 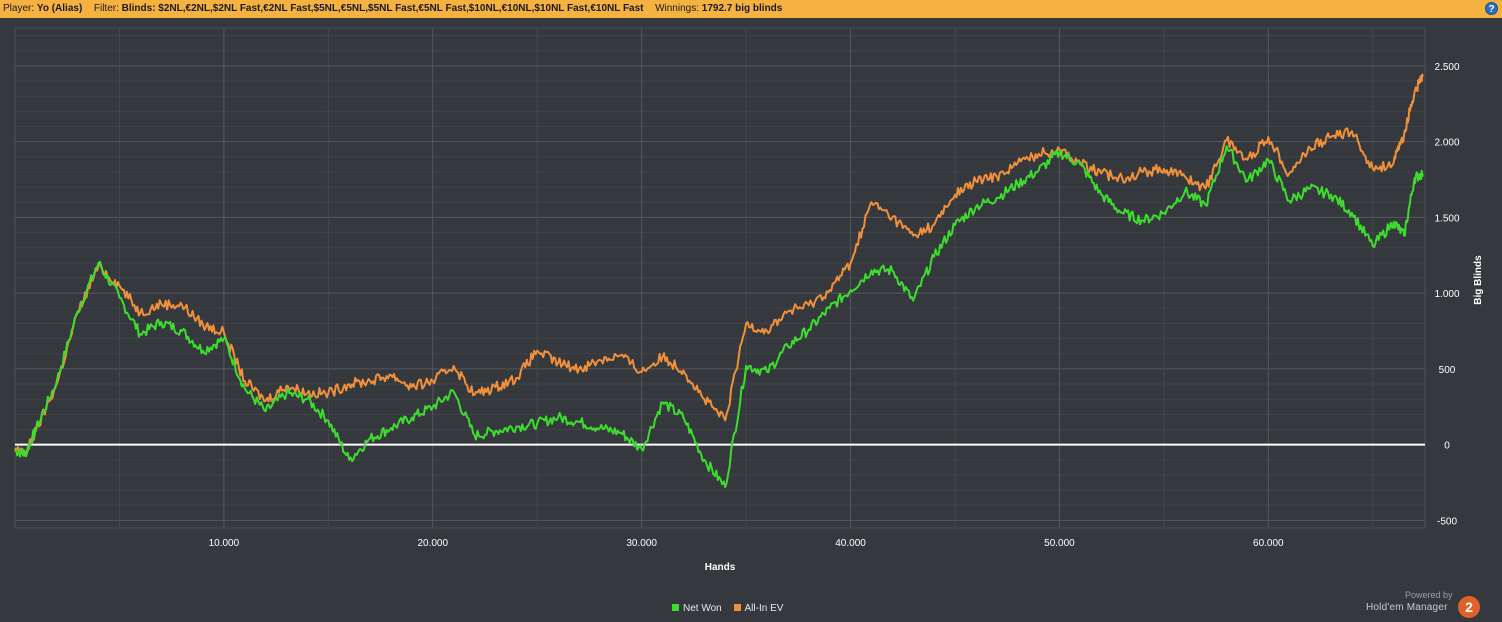 What do you see at coordinates (641, 543) in the screenshot?
I see `x-tick-label: 30.000` at bounding box center [641, 543].